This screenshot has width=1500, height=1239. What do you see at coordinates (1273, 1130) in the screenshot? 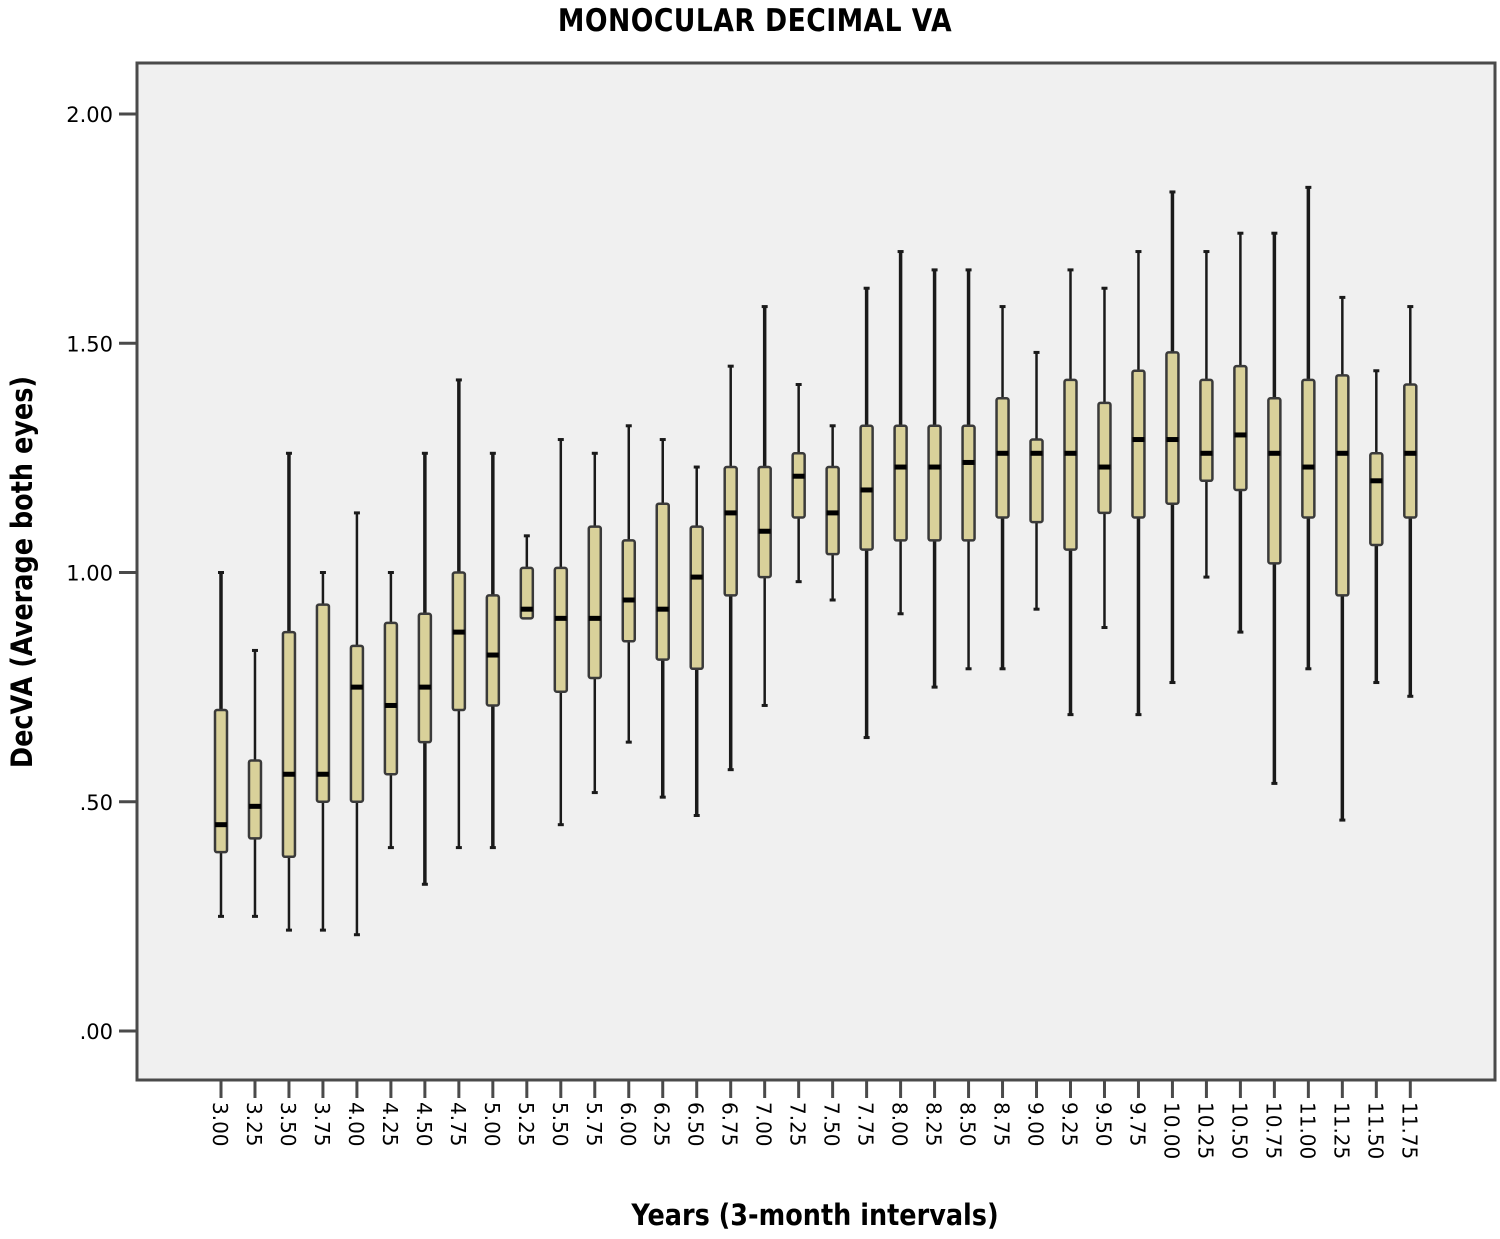
I see `x-tick-label: 10.75` at bounding box center [1273, 1130].